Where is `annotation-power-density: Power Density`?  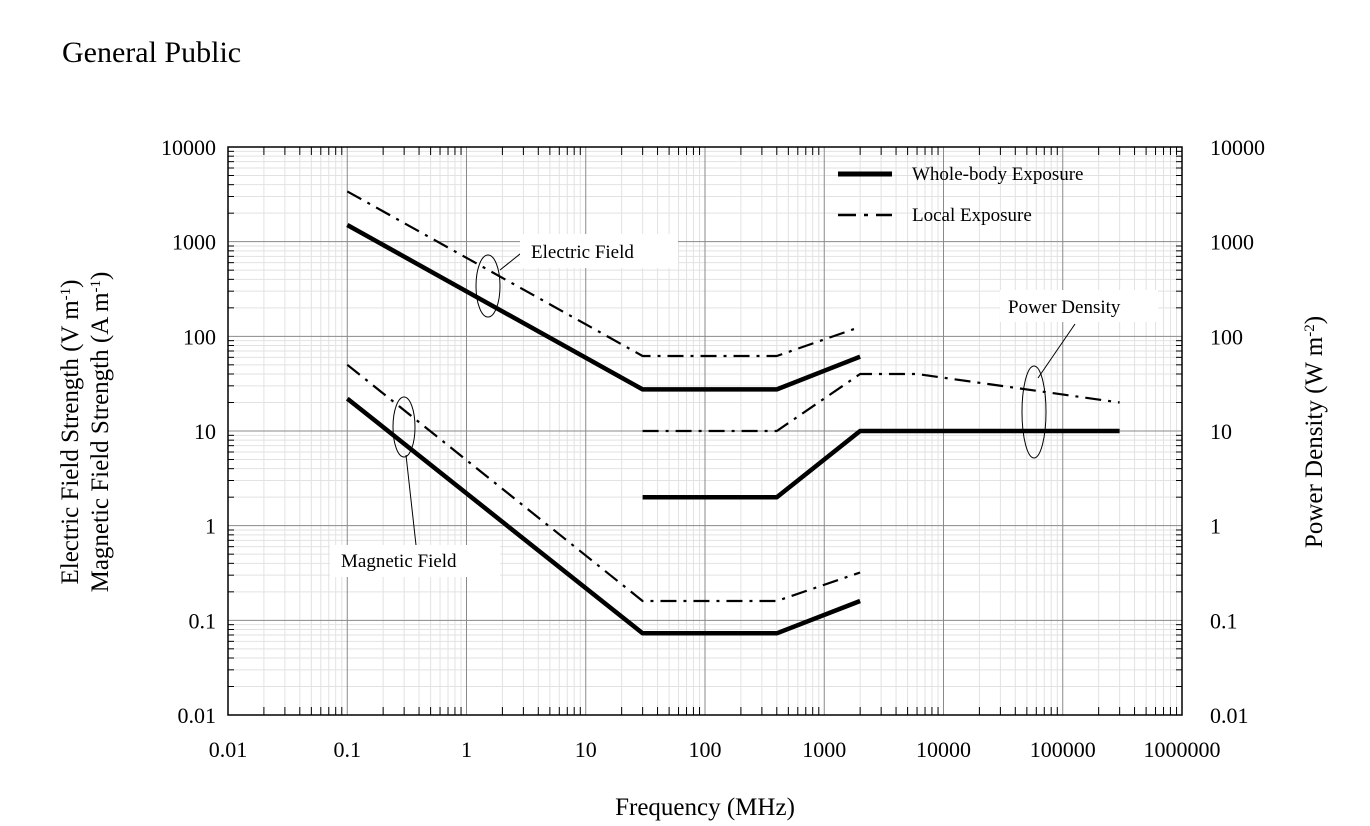
annotation-power-density: Power Density is located at coordinates (1079, 374).